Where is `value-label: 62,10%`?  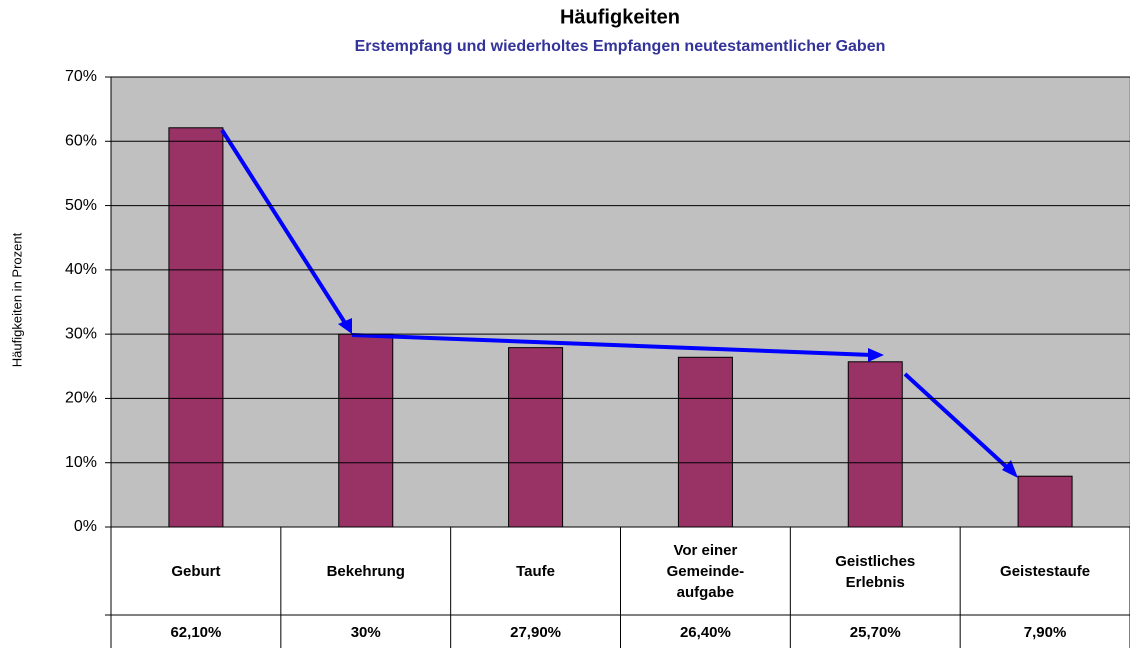
value-label: 62,10% is located at coordinates (196, 632).